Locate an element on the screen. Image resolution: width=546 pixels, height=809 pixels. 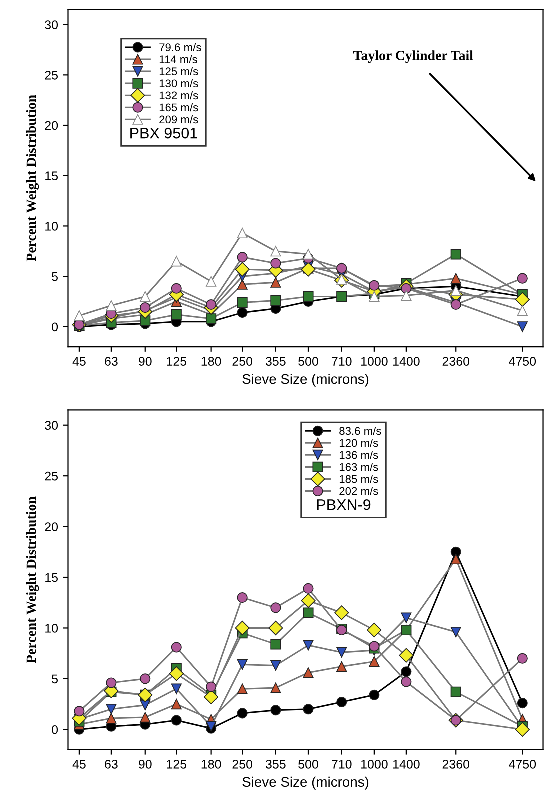
legend-label: 125 m/s is located at coordinates (179, 71).